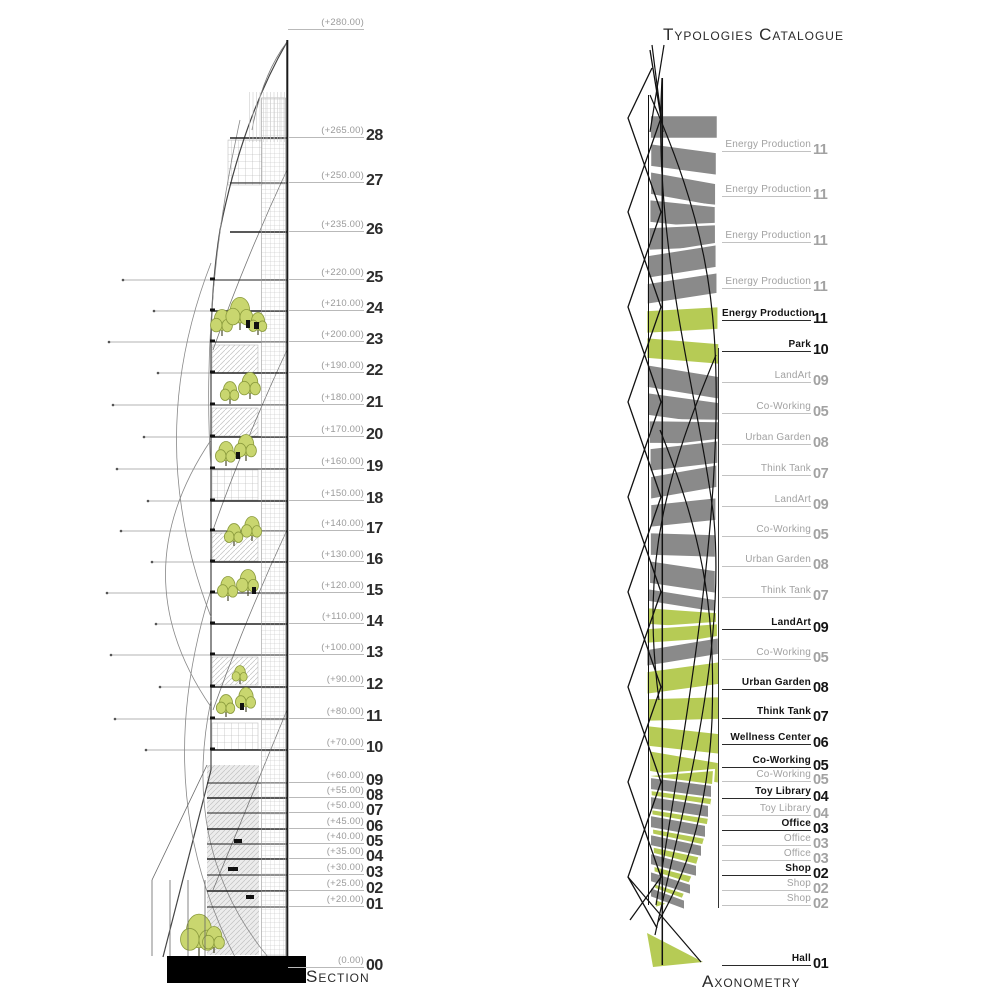  What do you see at coordinates (326, 868) in the screenshot?
I see `floor-elevation: (+30.00)` at bounding box center [326, 868].